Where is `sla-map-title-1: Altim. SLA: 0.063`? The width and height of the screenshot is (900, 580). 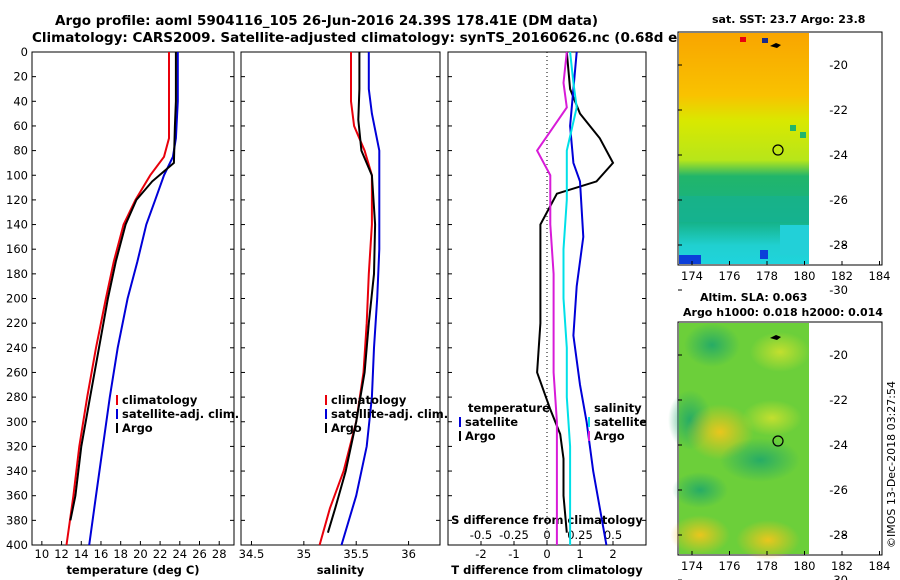
sla-map-title-1: Altim. SLA: 0.063 is located at coordinates (753, 297).